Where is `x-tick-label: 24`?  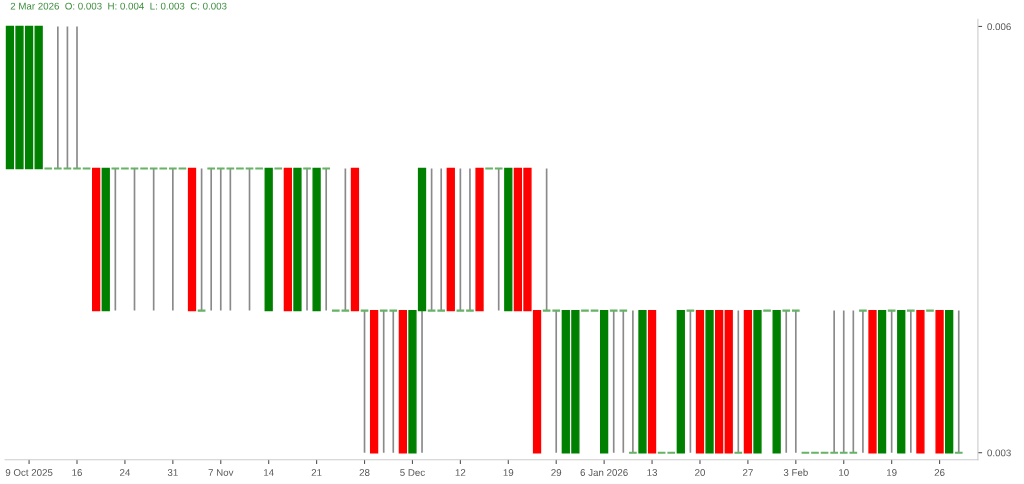 x-tick-label: 24 is located at coordinates (125, 472).